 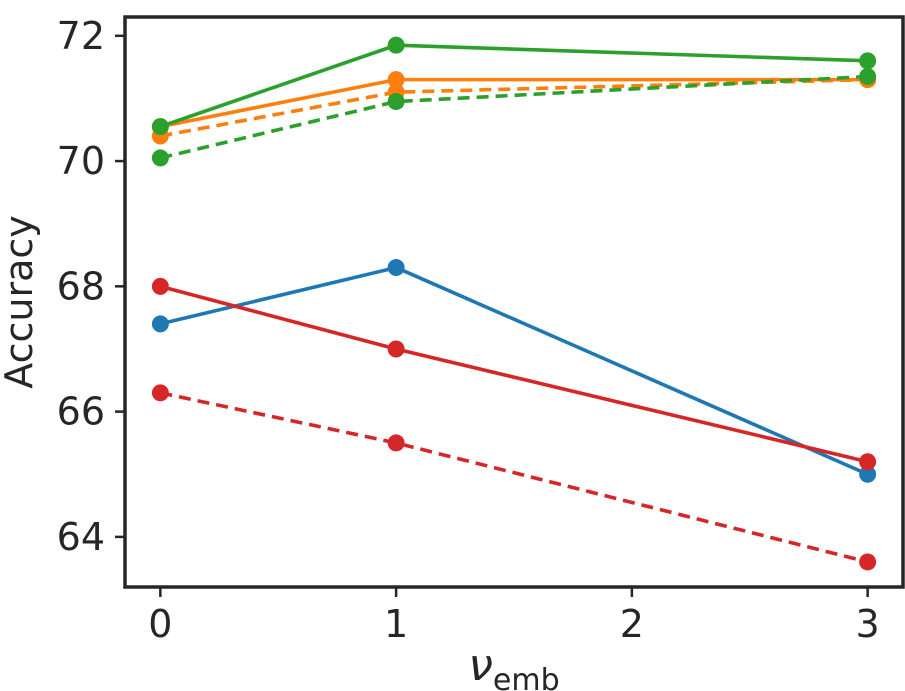 What do you see at coordinates (81, 286) in the screenshot?
I see `y-tick-label: 68` at bounding box center [81, 286].